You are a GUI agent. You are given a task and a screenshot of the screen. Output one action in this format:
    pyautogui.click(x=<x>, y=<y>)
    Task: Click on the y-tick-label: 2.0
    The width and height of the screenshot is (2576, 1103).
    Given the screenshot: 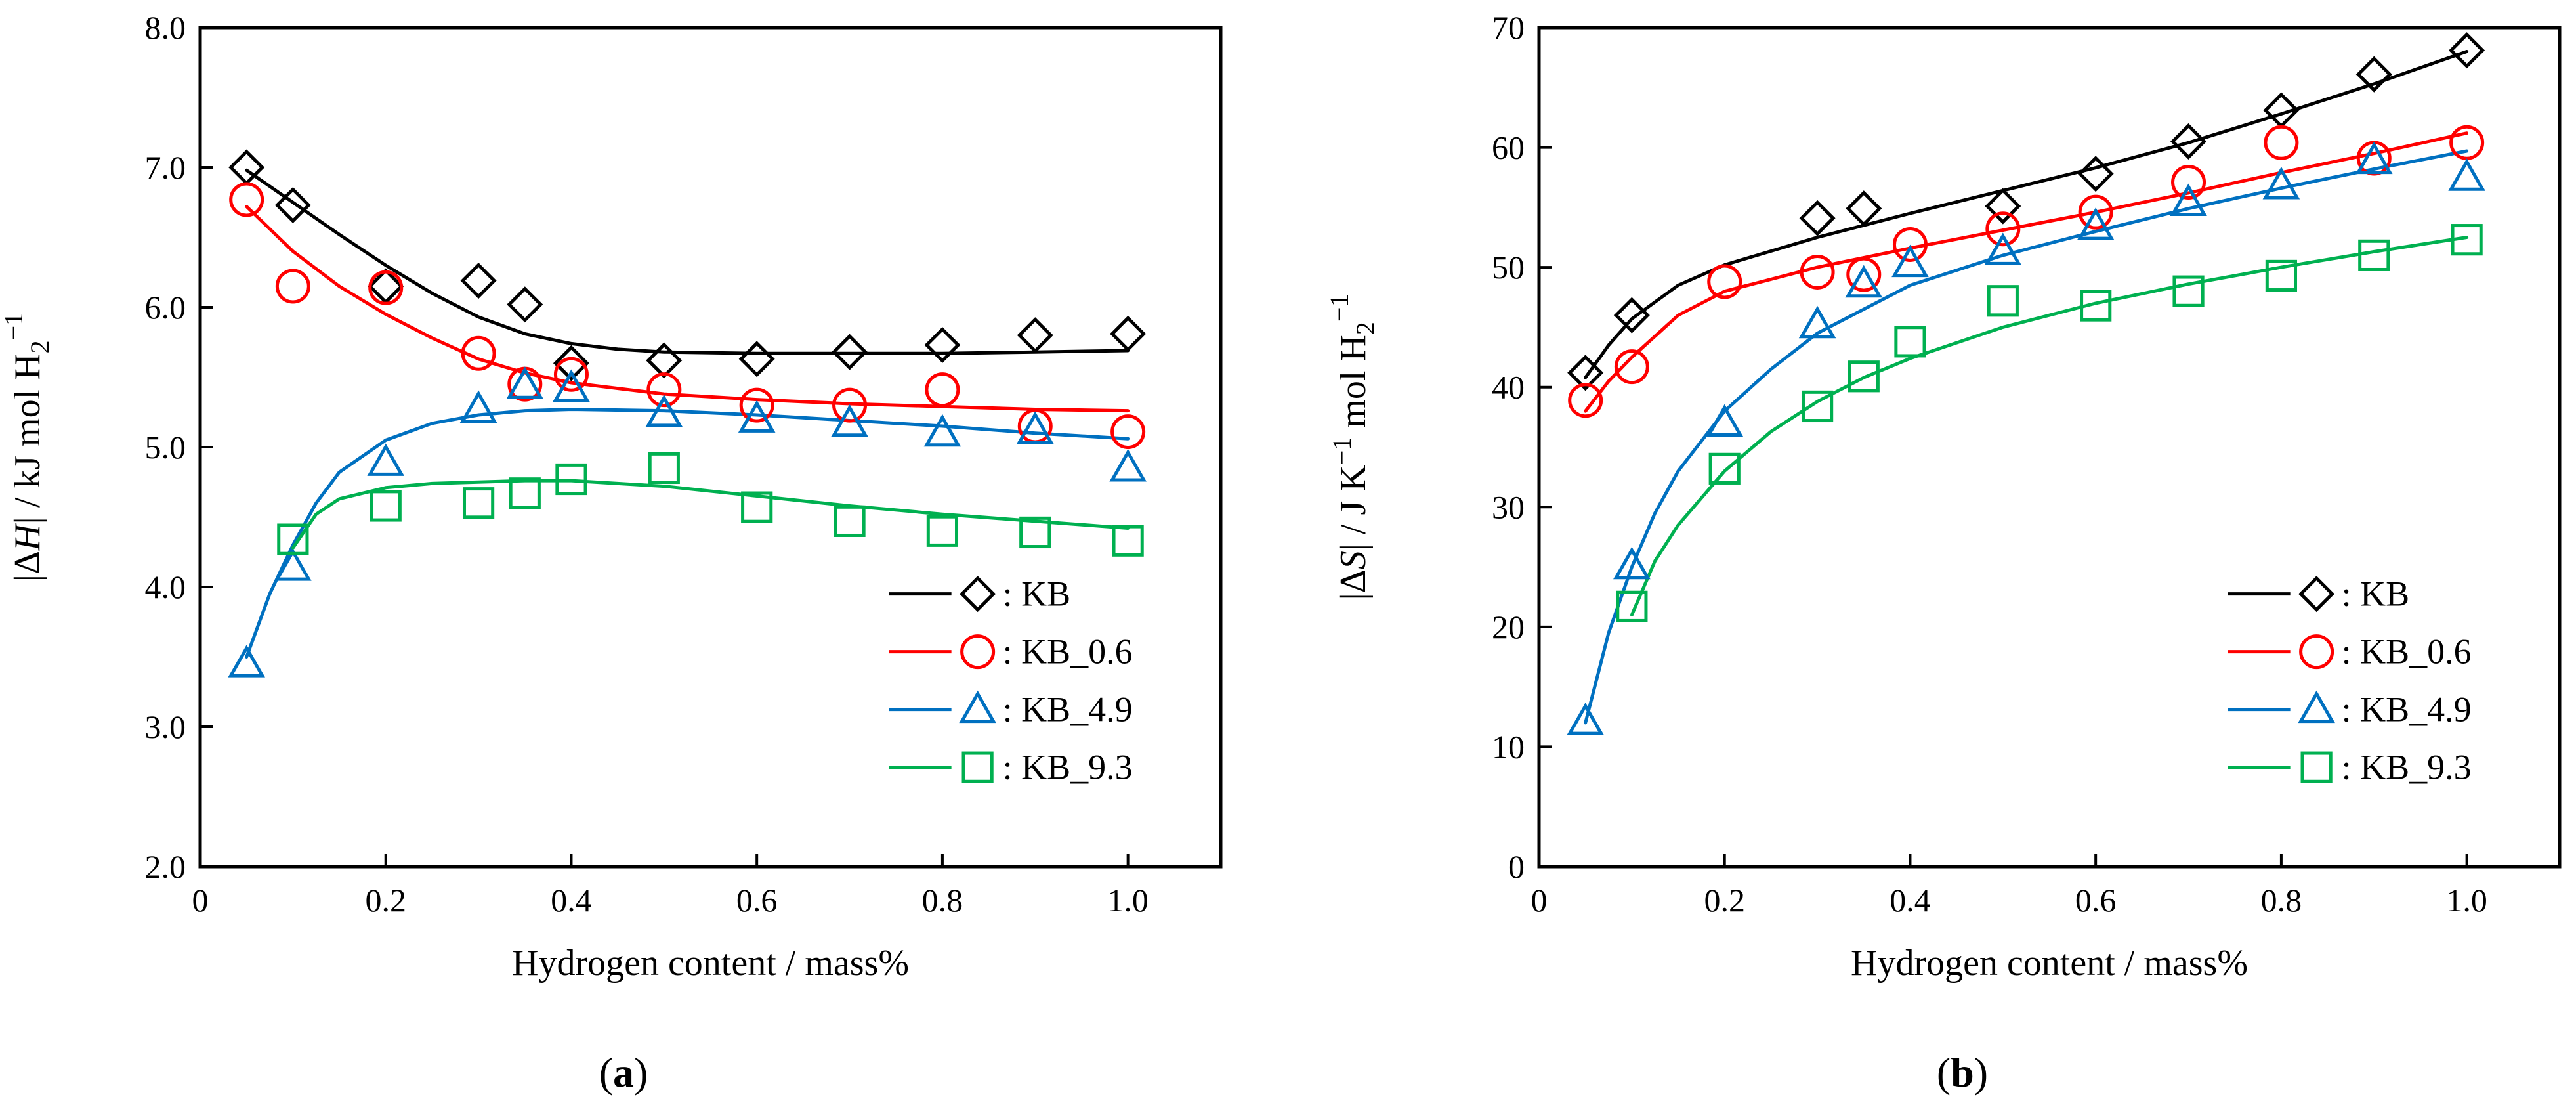 What is the action you would take?
    pyautogui.click(x=165, y=866)
    